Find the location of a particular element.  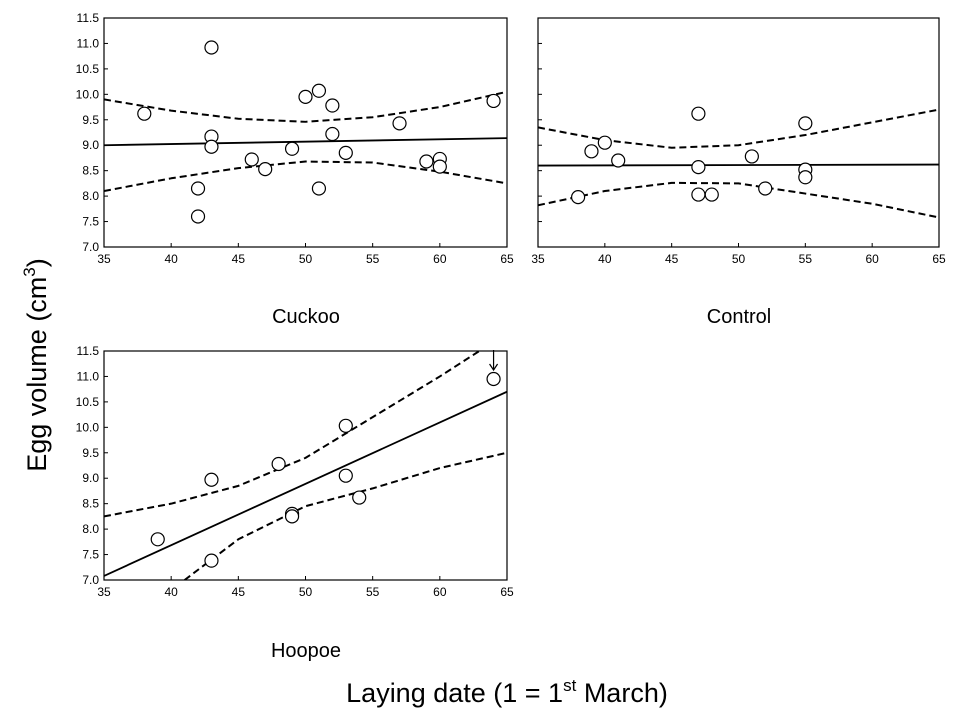

x-tick-label-hoopoe-60: 60 is located at coordinates (440, 592).